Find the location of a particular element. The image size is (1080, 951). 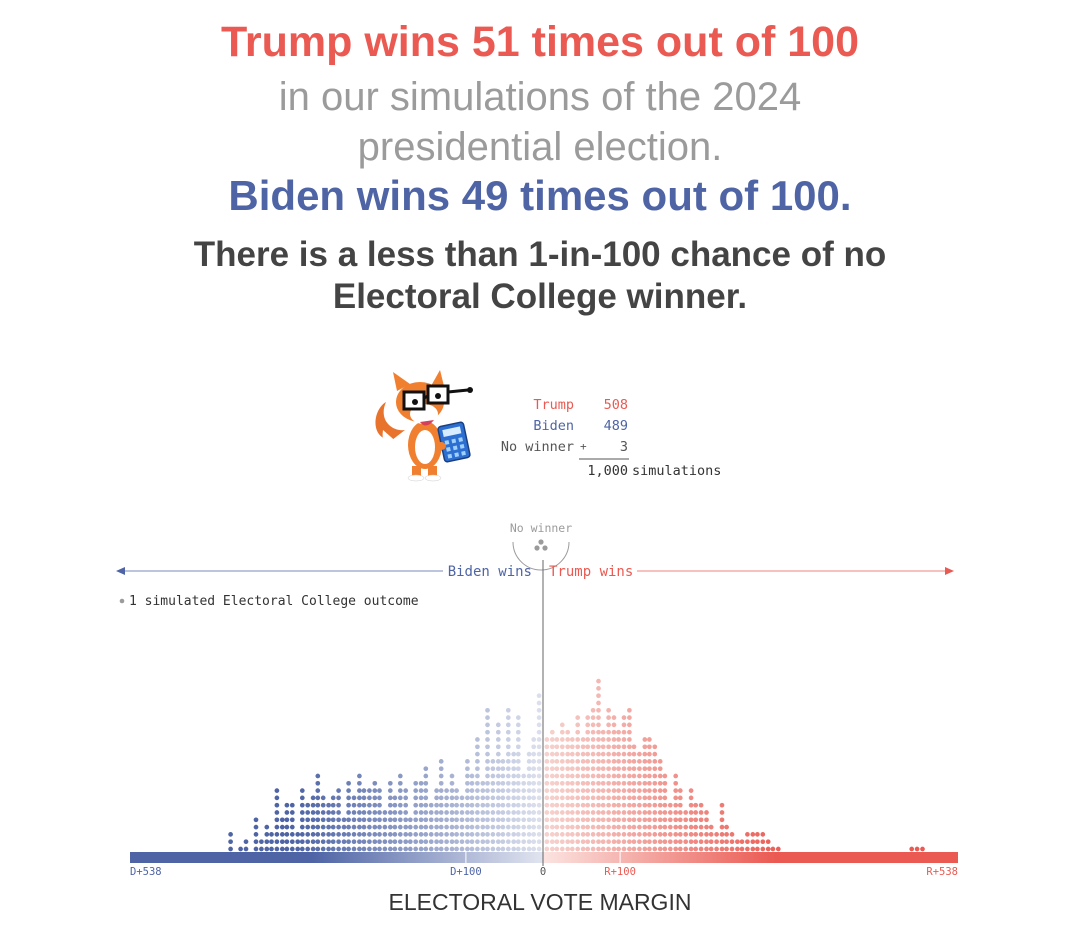

axis-tick-label: D+538 is located at coordinates (146, 872).